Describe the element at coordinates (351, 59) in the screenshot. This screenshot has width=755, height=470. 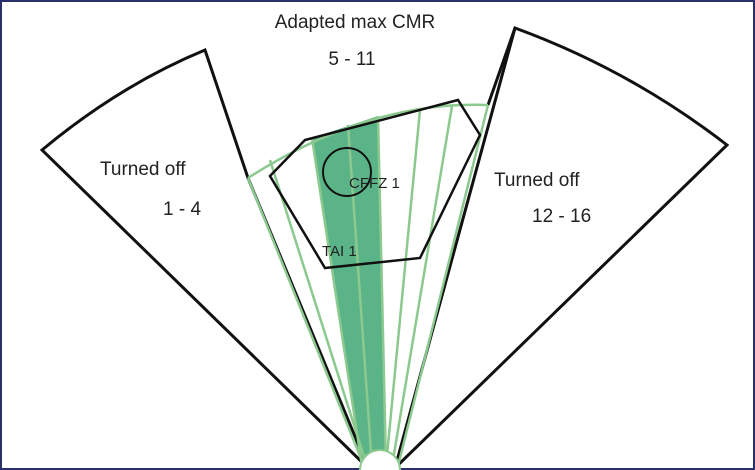
I see `middle-range: 5 - 11` at that location.